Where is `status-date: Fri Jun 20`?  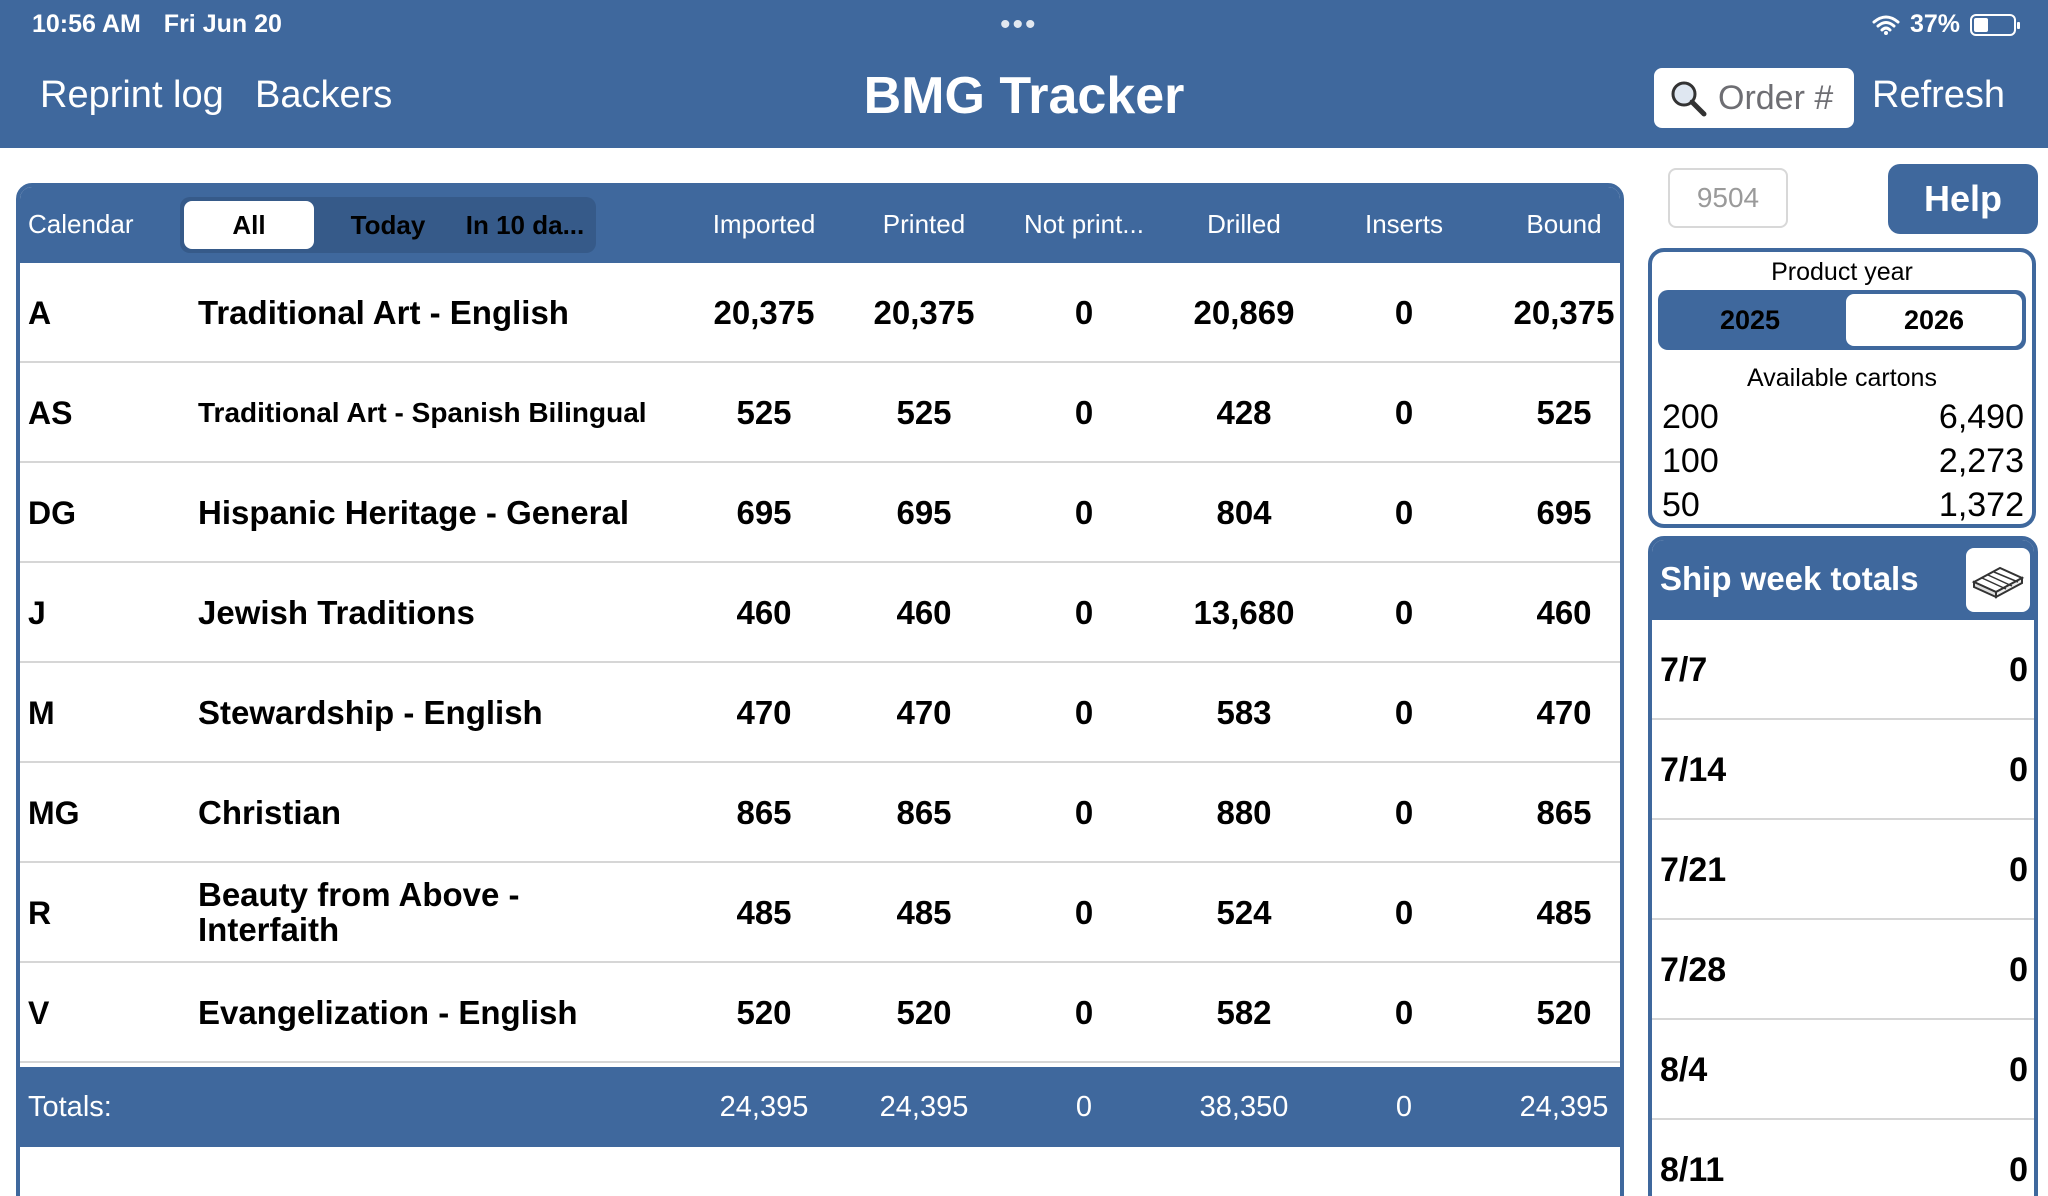
status-date: Fri Jun 20 is located at coordinates (222, 24).